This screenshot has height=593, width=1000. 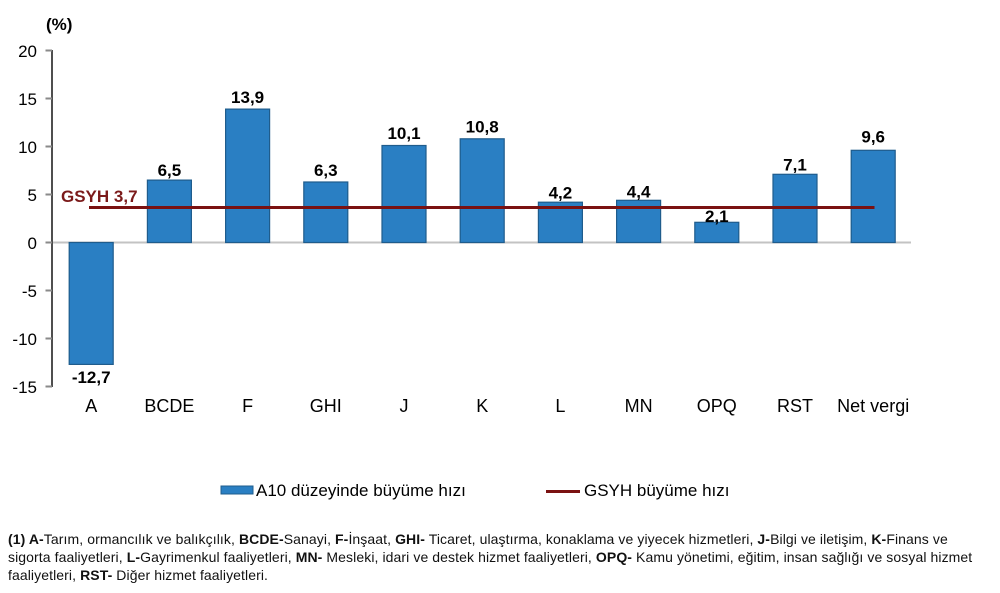 I want to click on svg-text: J, so click(x=404, y=406).